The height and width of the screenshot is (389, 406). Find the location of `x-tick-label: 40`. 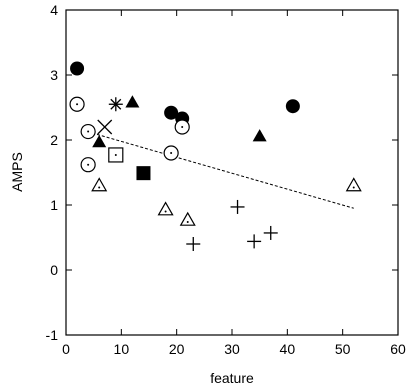

x-tick-label: 40 is located at coordinates (288, 349).